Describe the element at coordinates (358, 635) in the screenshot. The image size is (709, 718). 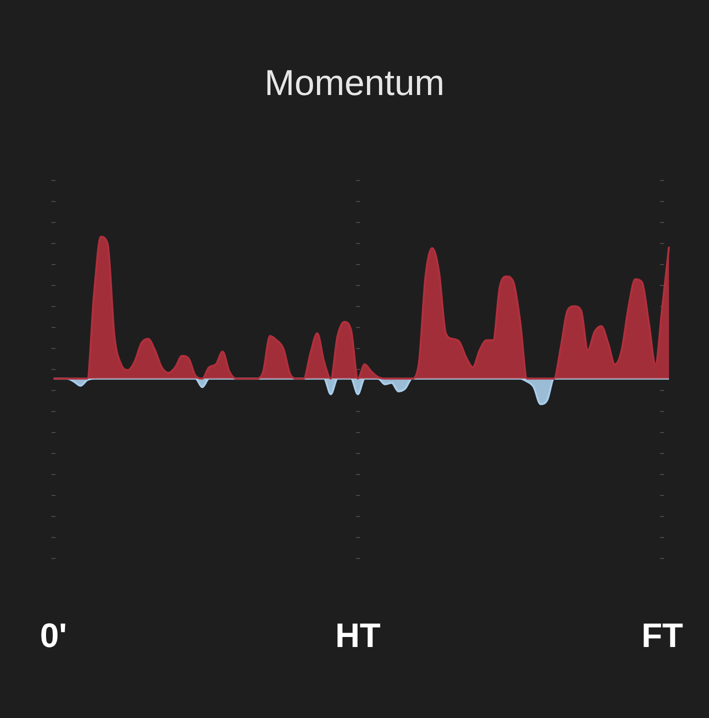
I see `x-tick-label: HT` at that location.